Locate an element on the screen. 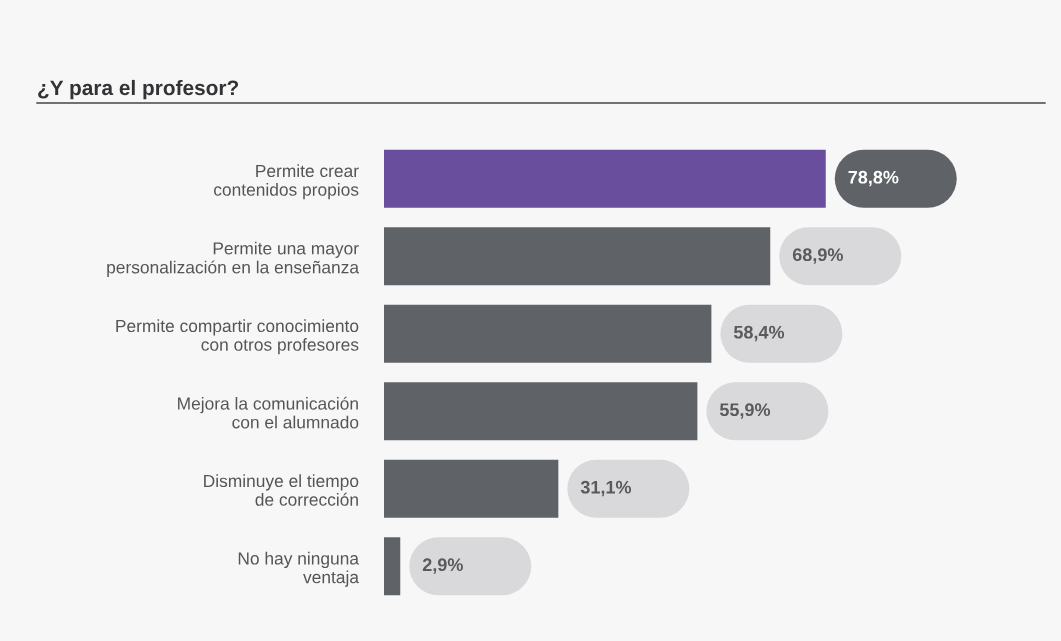 The width and height of the screenshot is (1061, 641). y-tick-label: Disminuye el tiempo de corrección is located at coordinates (281, 490).